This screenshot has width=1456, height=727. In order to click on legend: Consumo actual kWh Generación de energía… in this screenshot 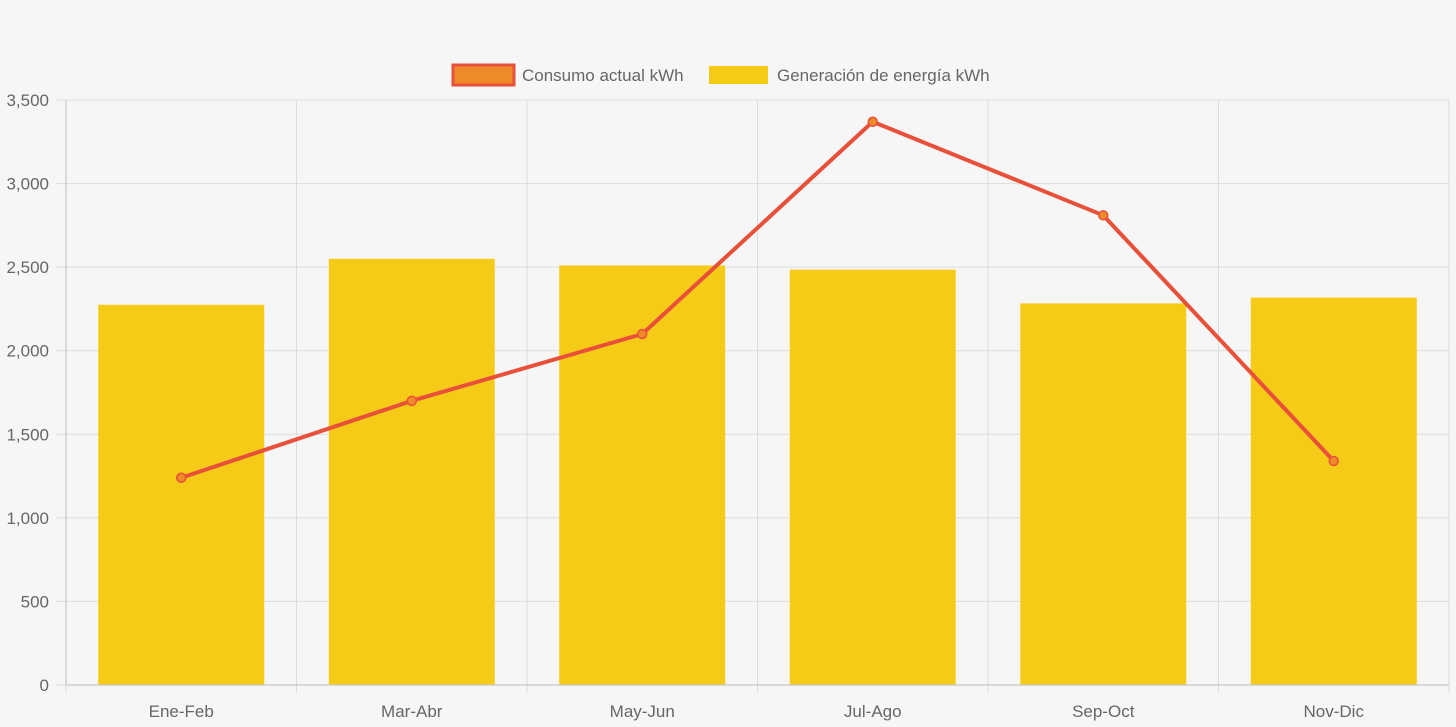, I will do `click(720, 75)`.